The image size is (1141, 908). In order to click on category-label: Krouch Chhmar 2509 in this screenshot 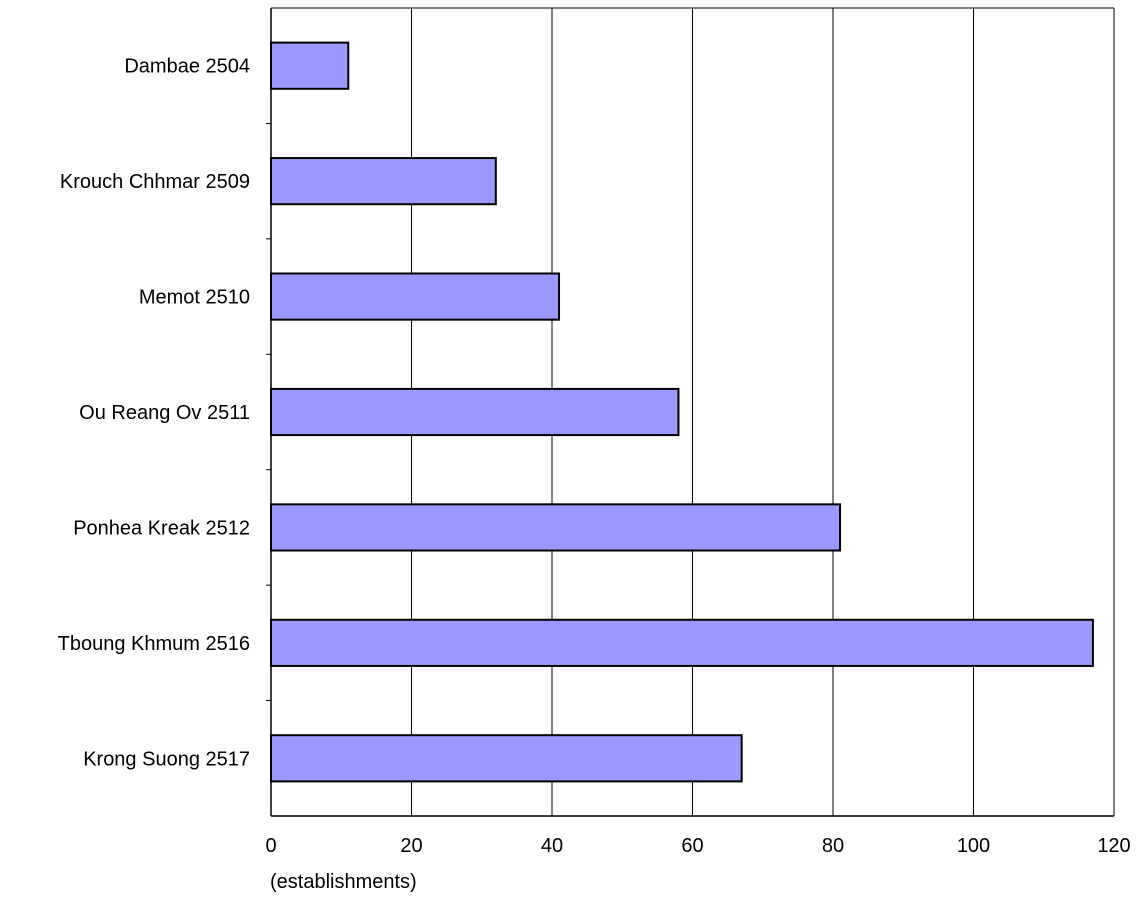, I will do `click(155, 182)`.